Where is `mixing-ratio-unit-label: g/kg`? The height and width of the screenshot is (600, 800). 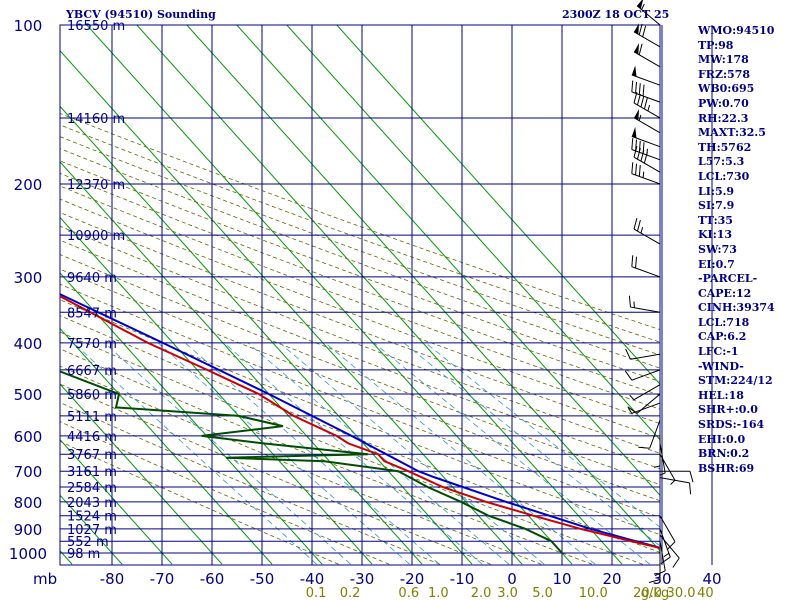
mixing-ratio-unit-label: g/kg is located at coordinates (655, 593).